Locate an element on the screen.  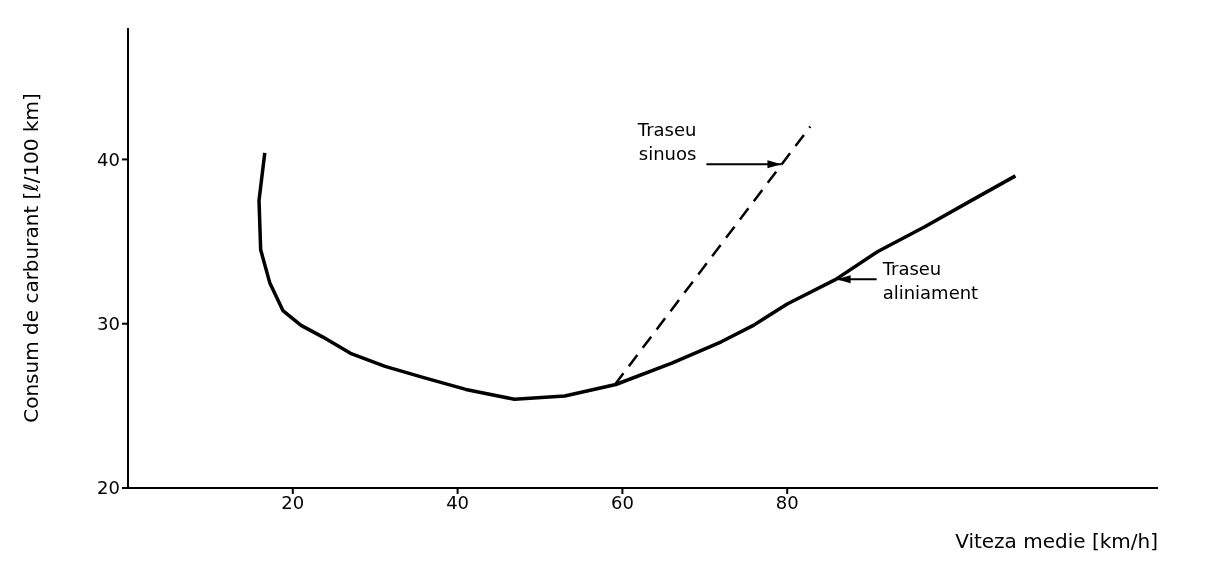
y-tick-label: 40 is located at coordinates (108, 159).